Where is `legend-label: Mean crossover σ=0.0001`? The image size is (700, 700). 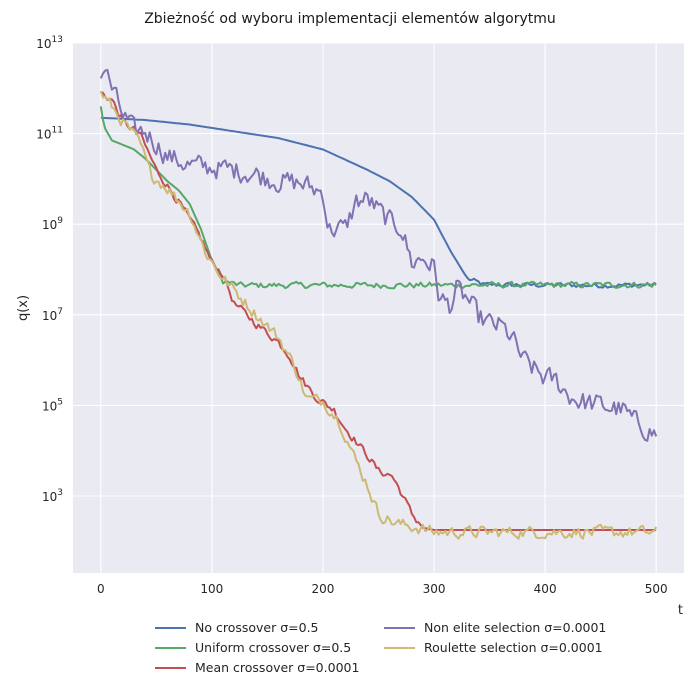 legend-label: Mean crossover σ=0.0001 is located at coordinates (277, 667).